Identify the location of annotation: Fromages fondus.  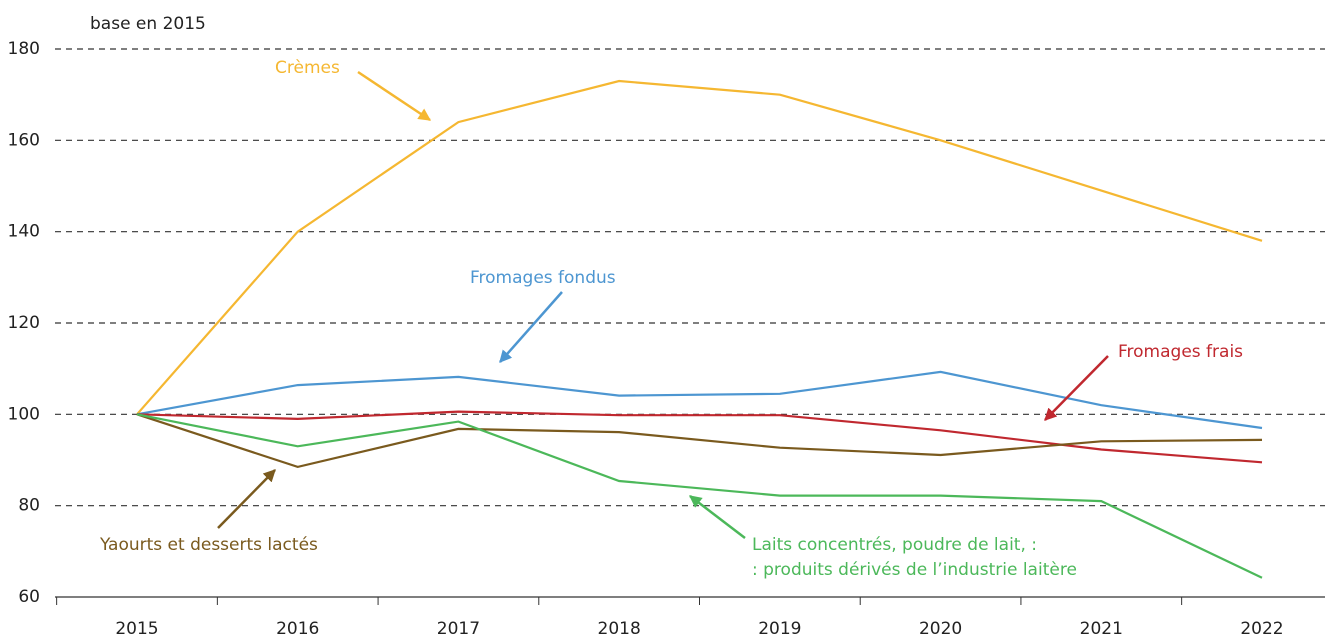
(543, 278).